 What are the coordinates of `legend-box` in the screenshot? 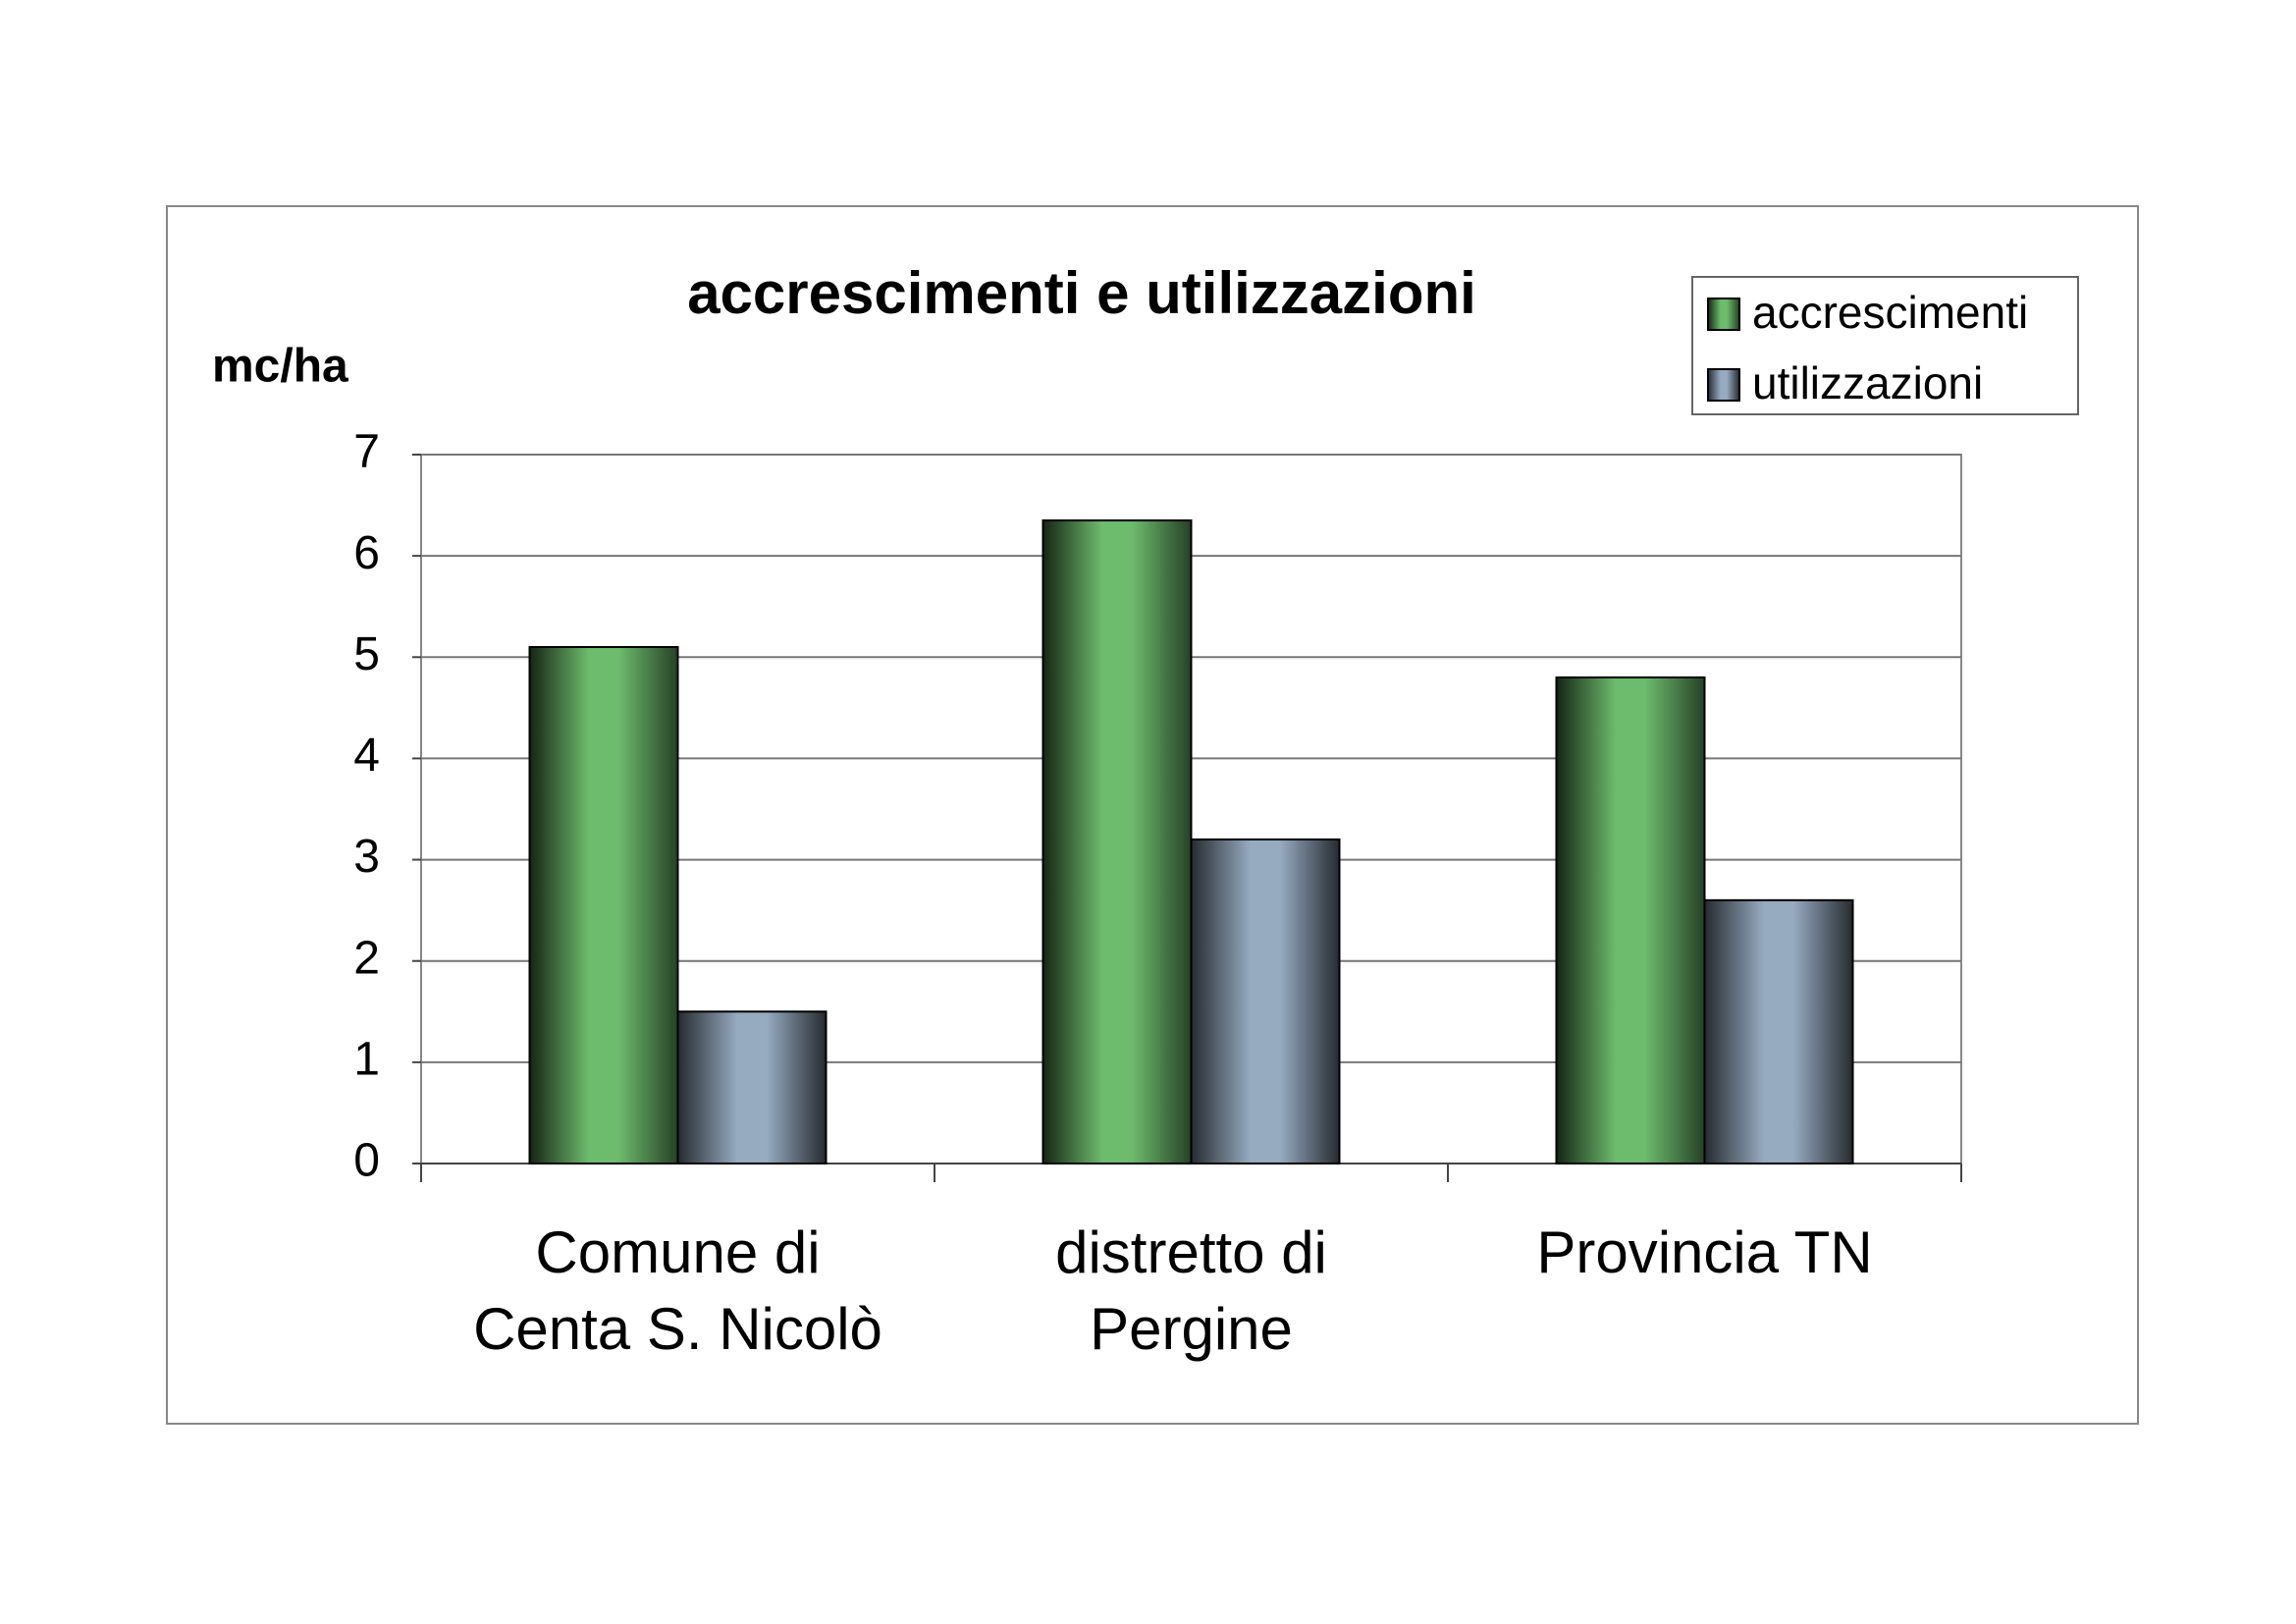 It's located at (1885, 345).